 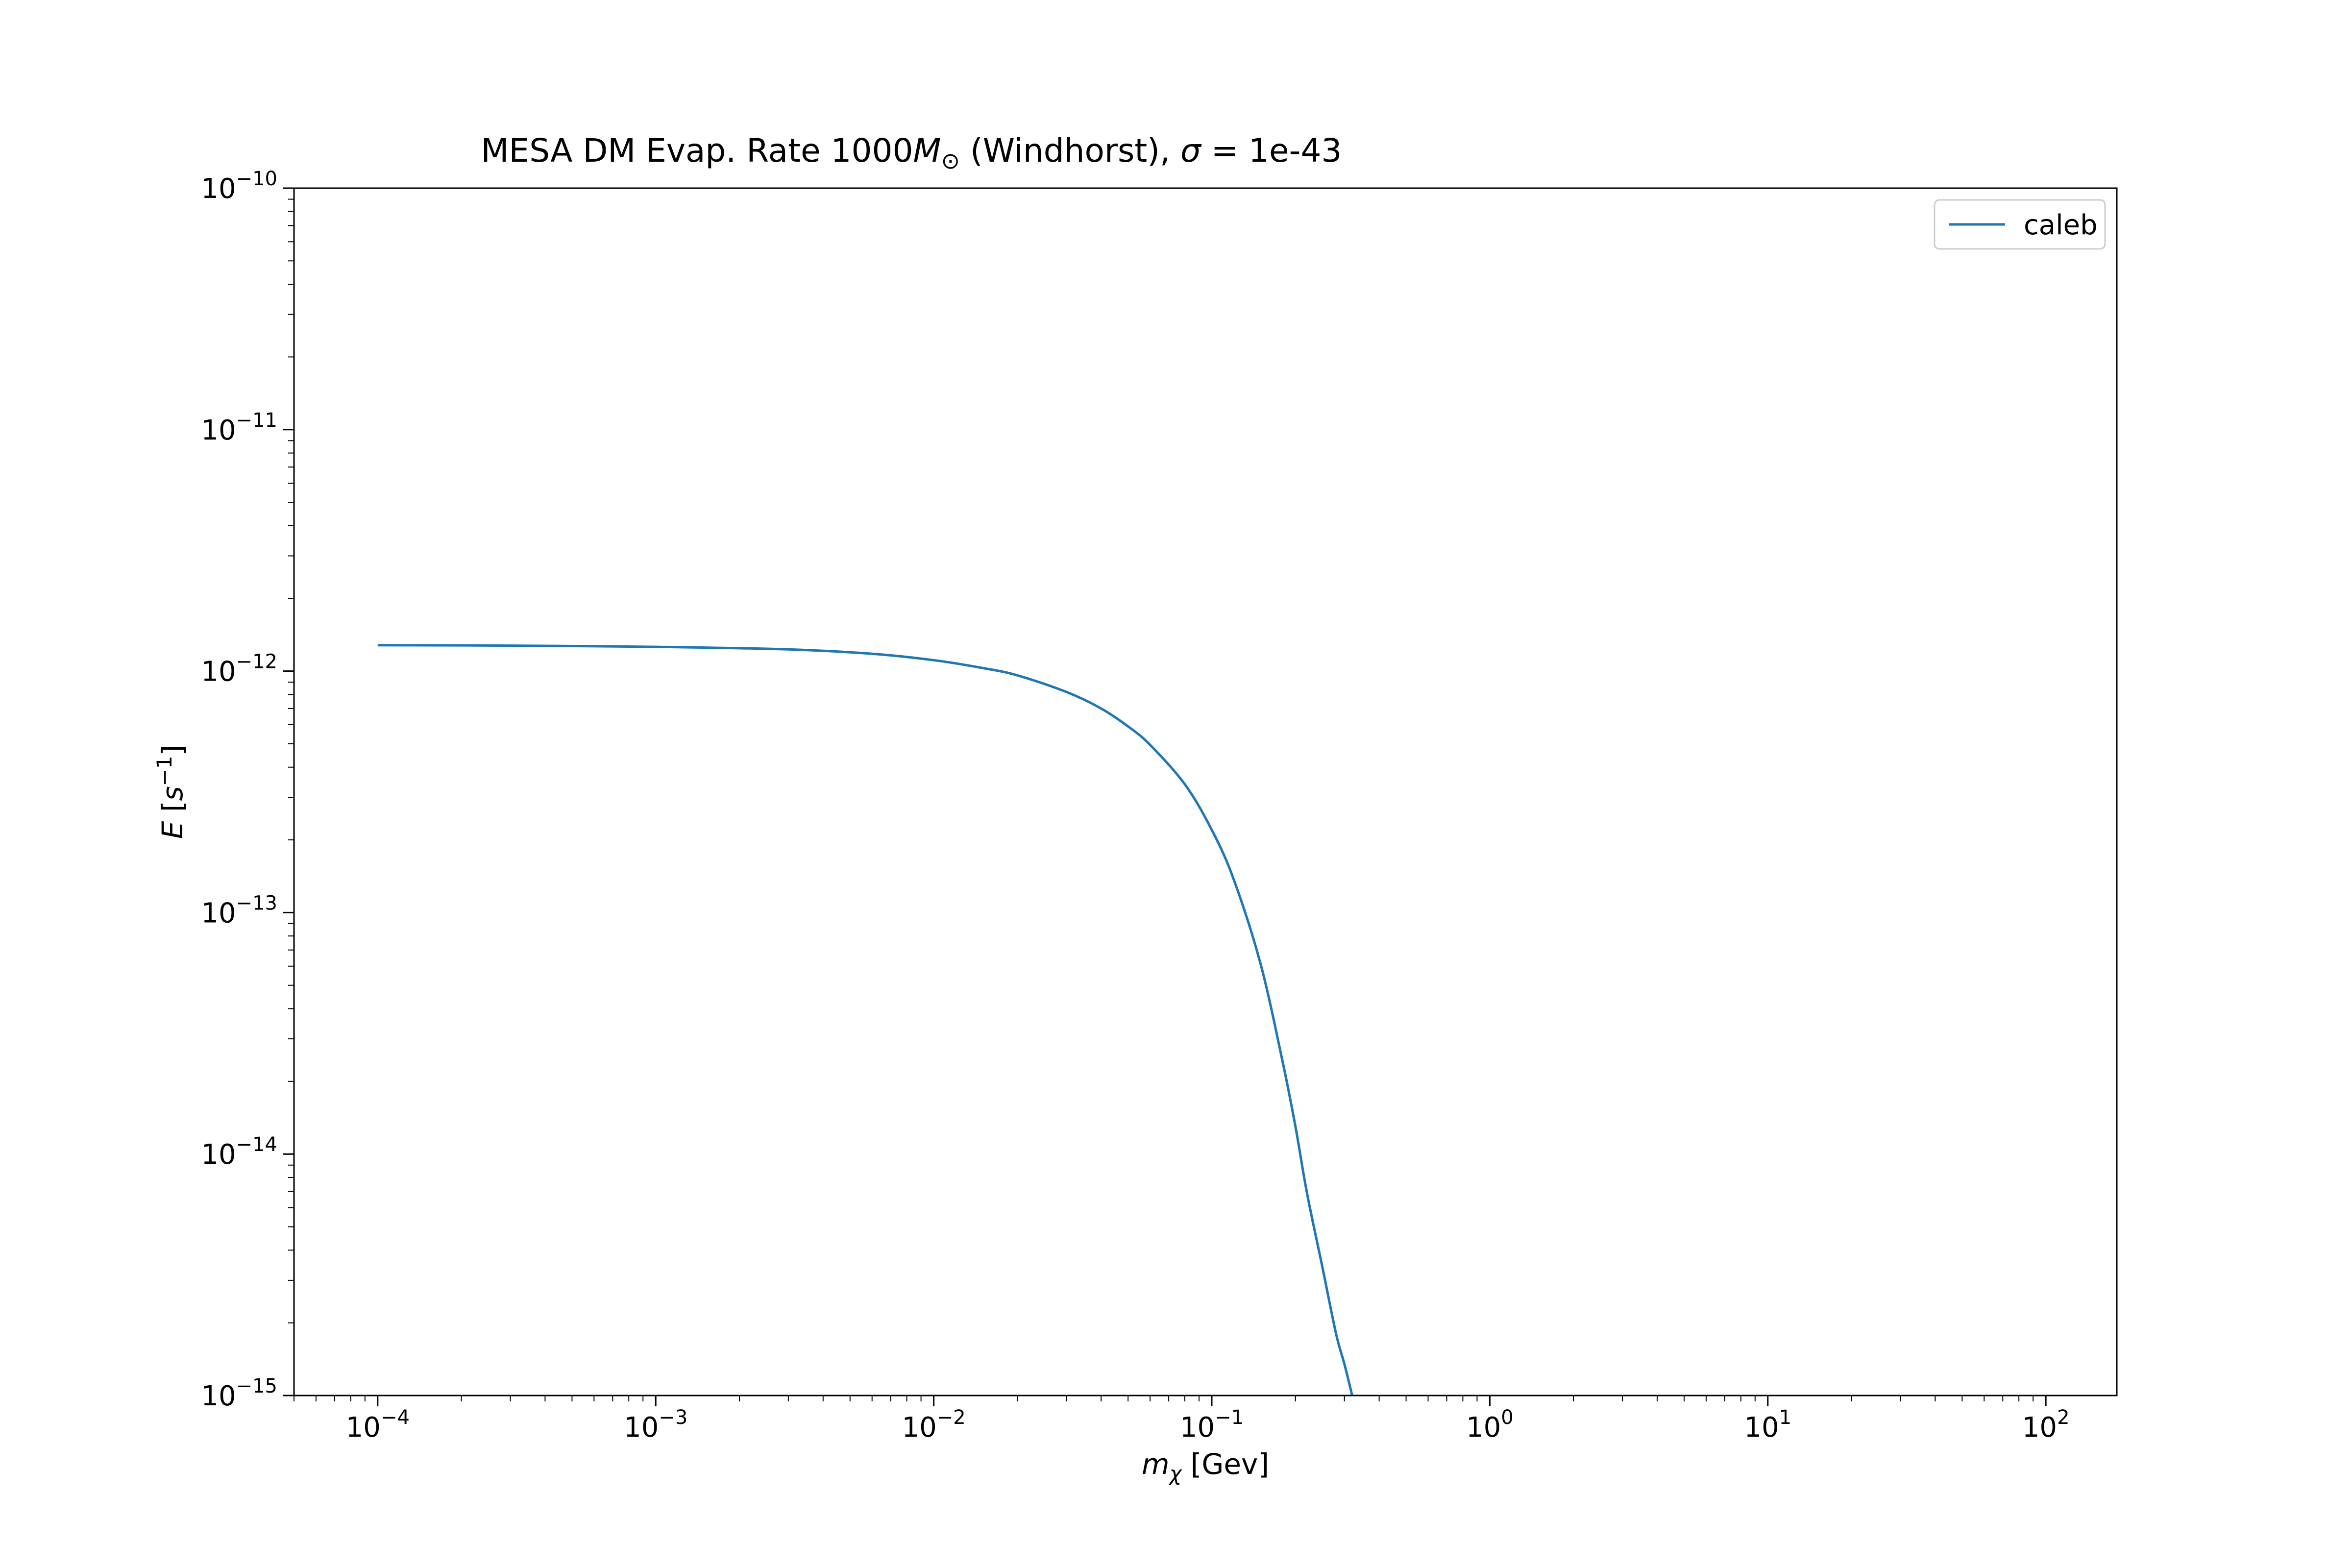 I want to click on y-axis-label: E [s−1], so click(x=170, y=792).